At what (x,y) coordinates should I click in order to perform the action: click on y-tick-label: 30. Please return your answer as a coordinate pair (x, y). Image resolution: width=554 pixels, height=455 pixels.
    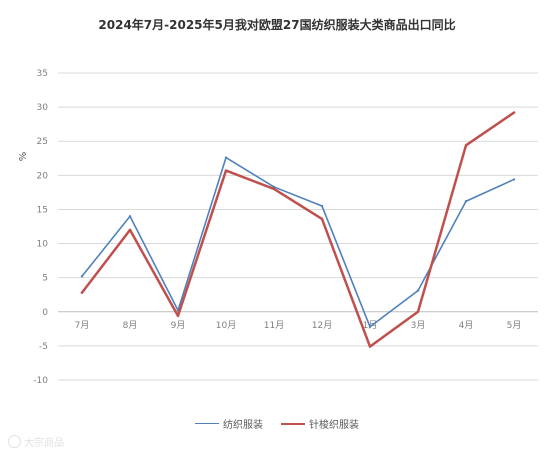
    Looking at the image, I should click on (43, 108).